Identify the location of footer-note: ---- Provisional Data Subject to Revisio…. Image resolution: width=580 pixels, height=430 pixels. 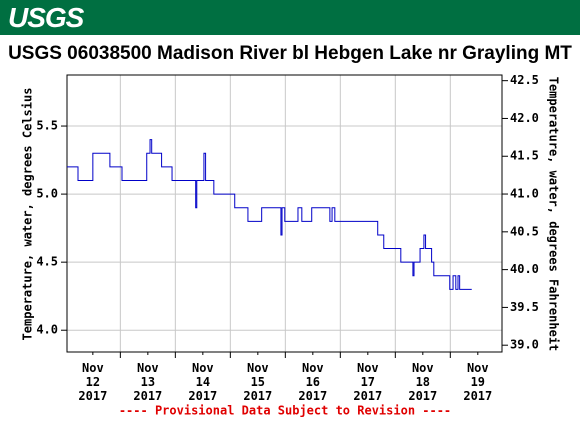
(285, 411).